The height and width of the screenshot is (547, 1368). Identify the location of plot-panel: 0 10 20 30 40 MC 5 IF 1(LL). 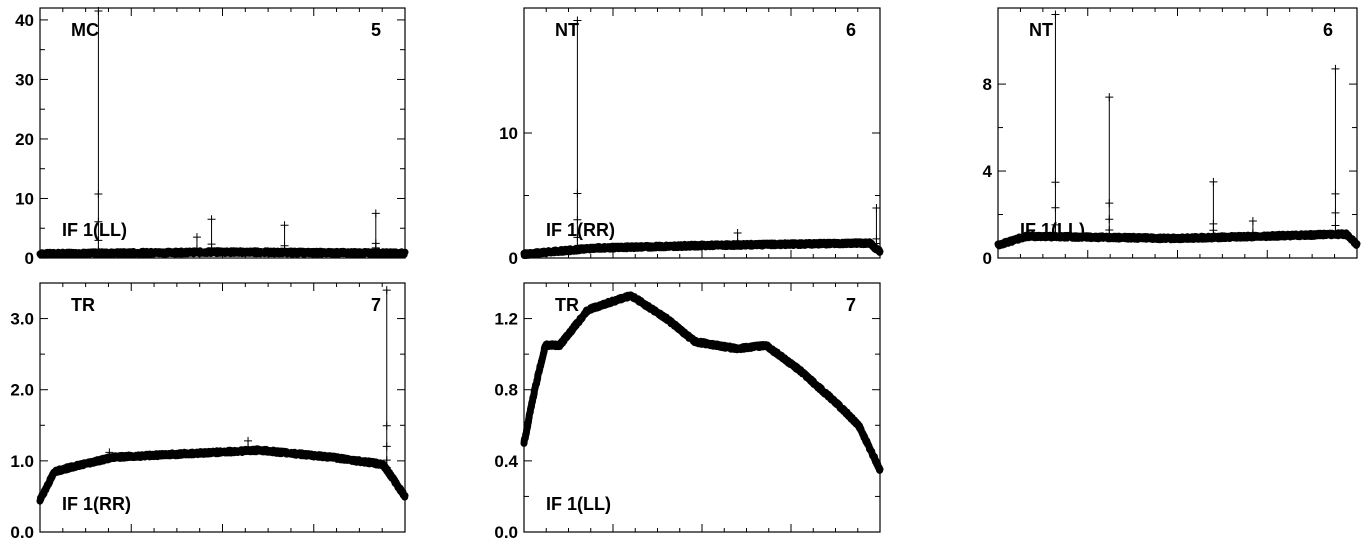
(212, 137).